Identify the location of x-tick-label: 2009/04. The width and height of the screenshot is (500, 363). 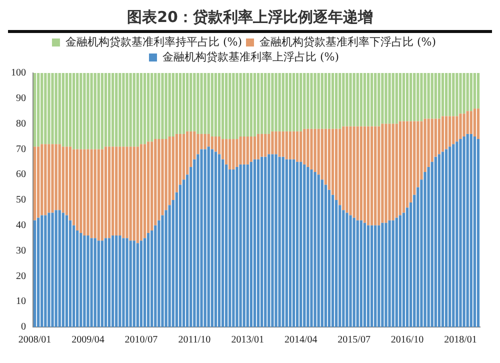
(88, 340).